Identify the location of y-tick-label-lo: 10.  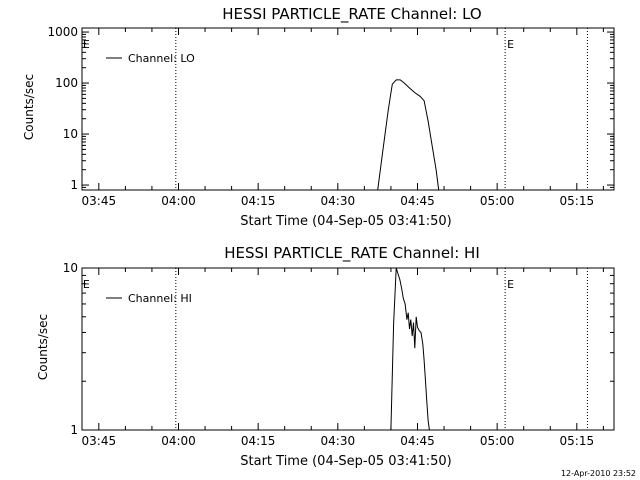
(70, 134).